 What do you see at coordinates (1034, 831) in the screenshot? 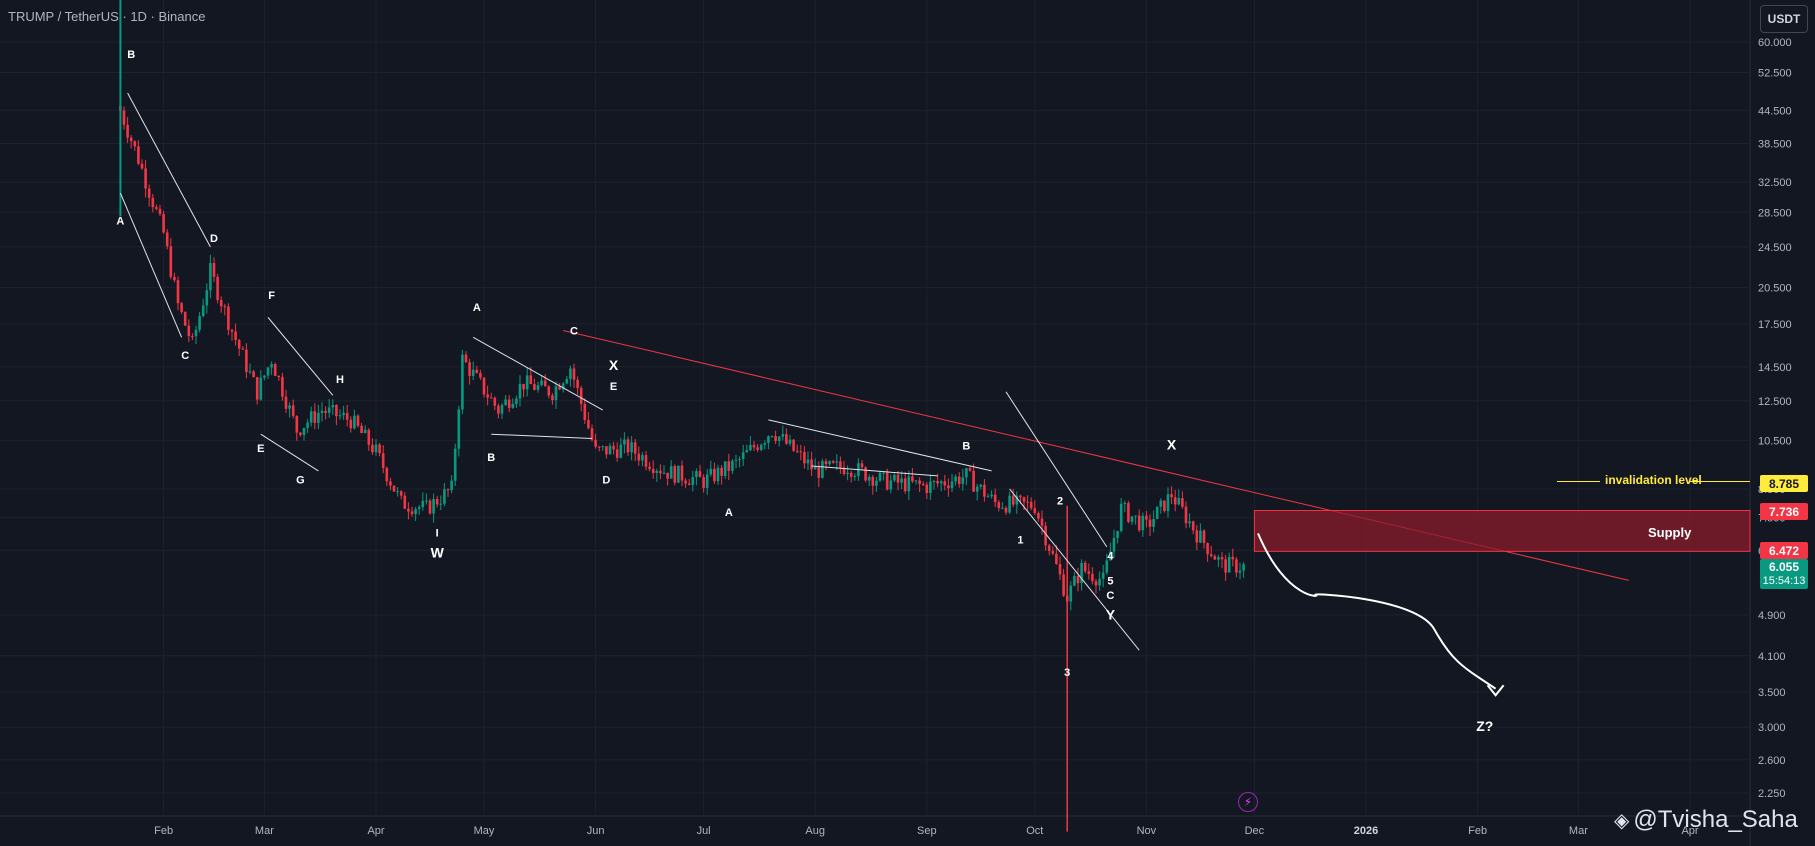
I see `time-tick-label: Oct` at bounding box center [1034, 831].